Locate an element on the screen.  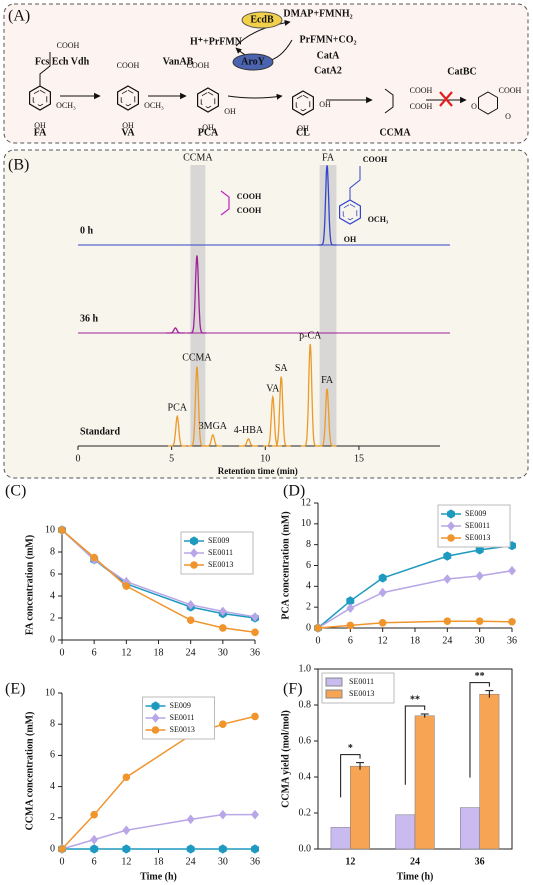
x-tick-label: 24 is located at coordinates (447, 640).